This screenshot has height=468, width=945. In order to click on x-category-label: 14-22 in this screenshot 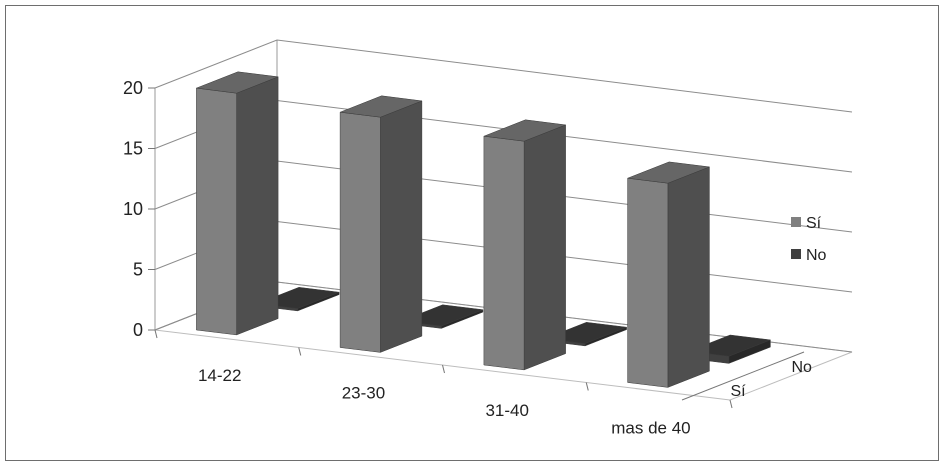, I will do `click(219, 375)`.